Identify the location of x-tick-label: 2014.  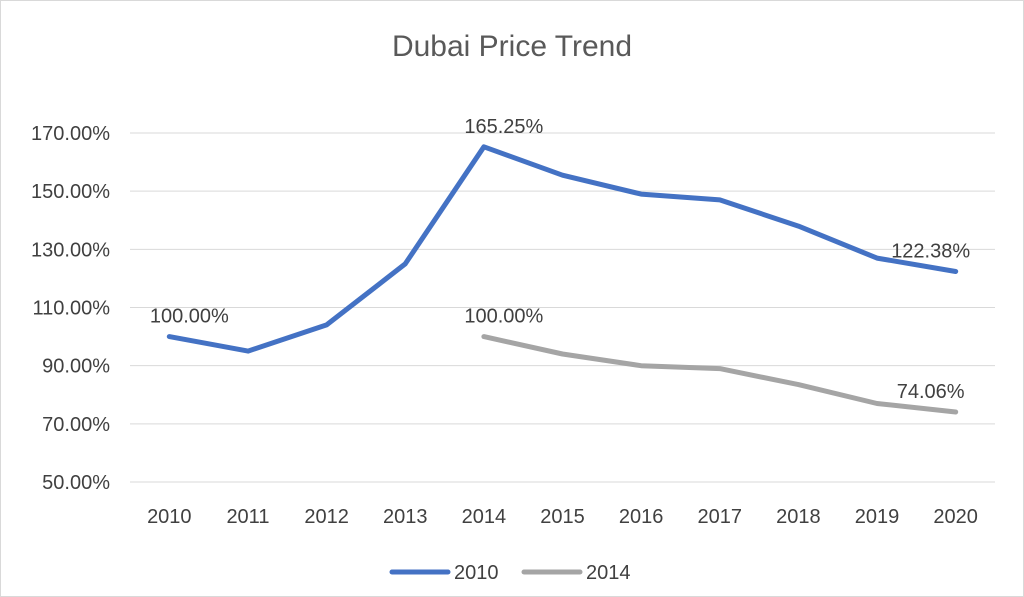
(484, 517).